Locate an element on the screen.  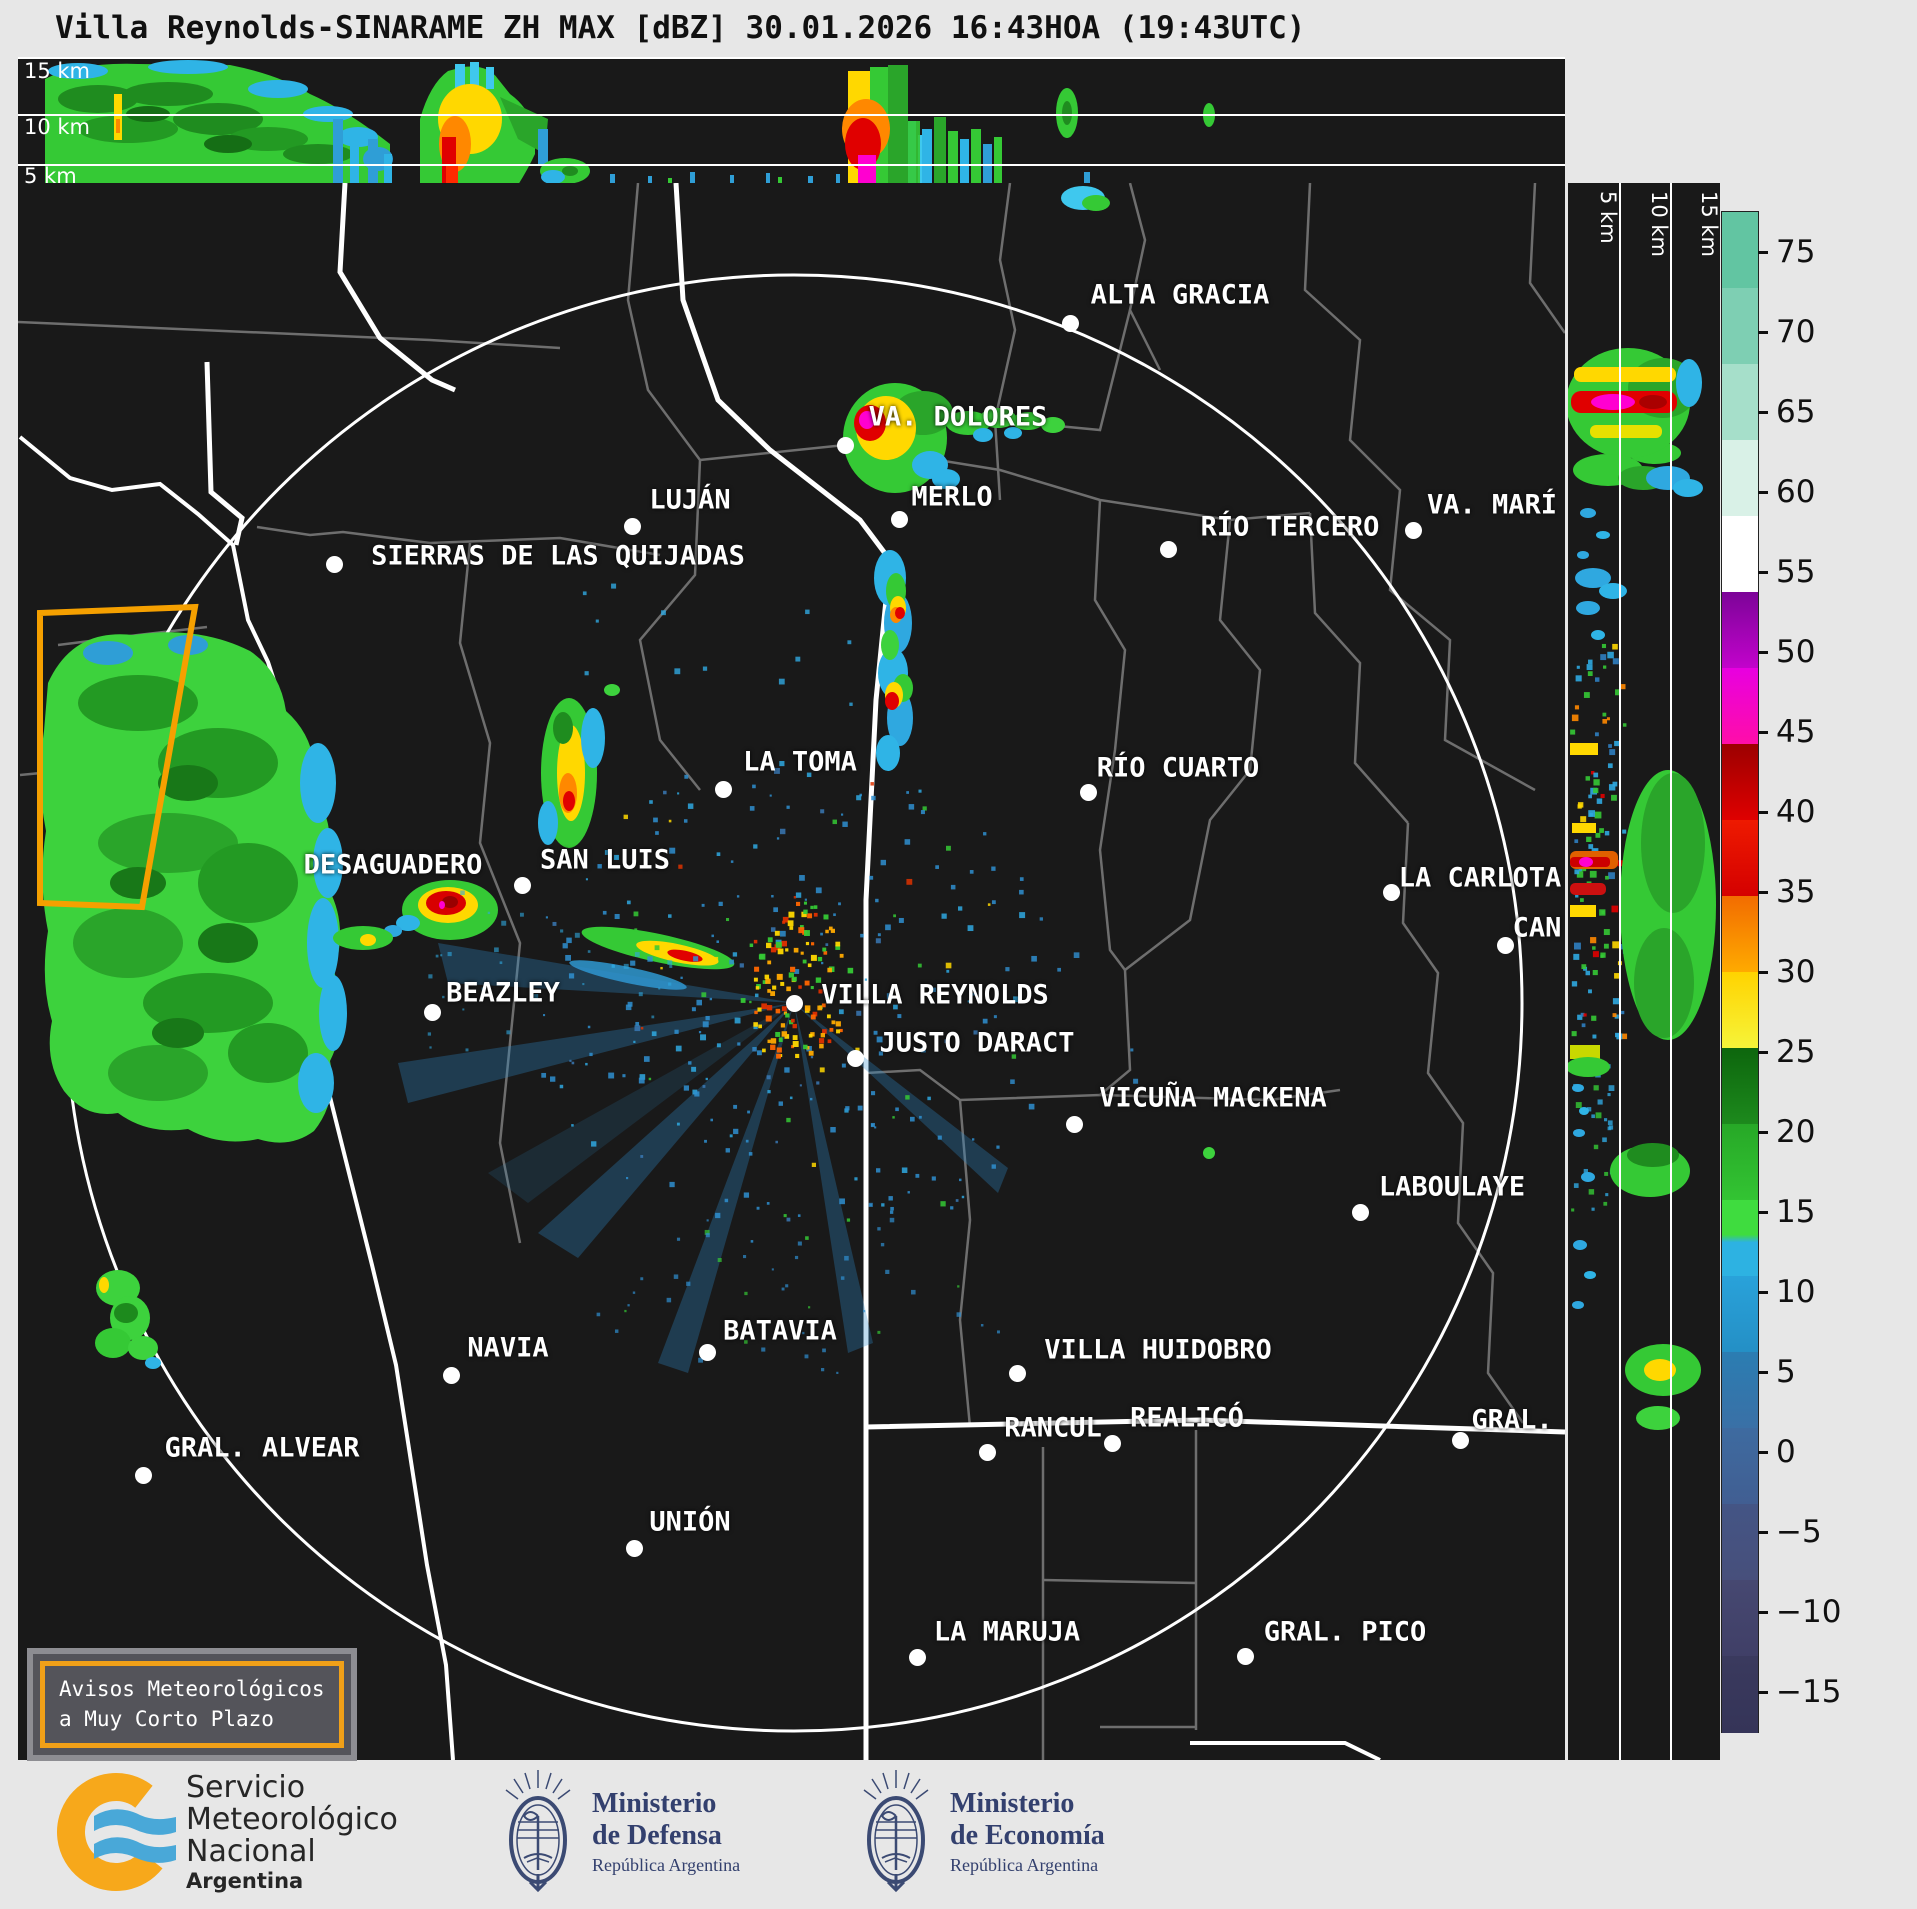
city-label: VA. DOLORES is located at coordinates (958, 417).